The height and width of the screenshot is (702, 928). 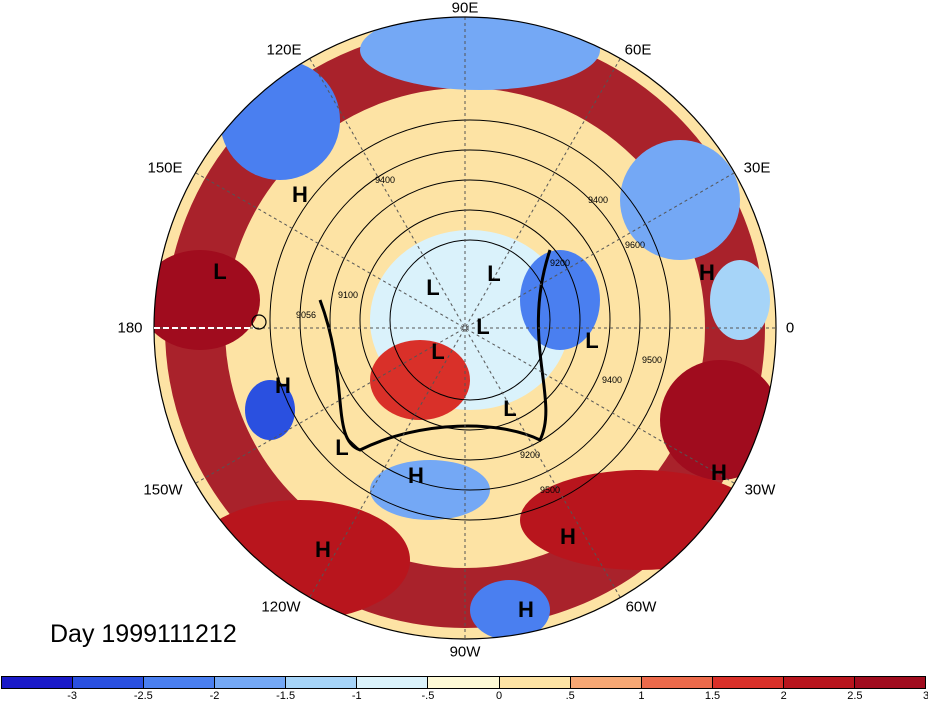 What do you see at coordinates (570, 696) in the screenshot?
I see `colorbar-tick-label: .5` at bounding box center [570, 696].